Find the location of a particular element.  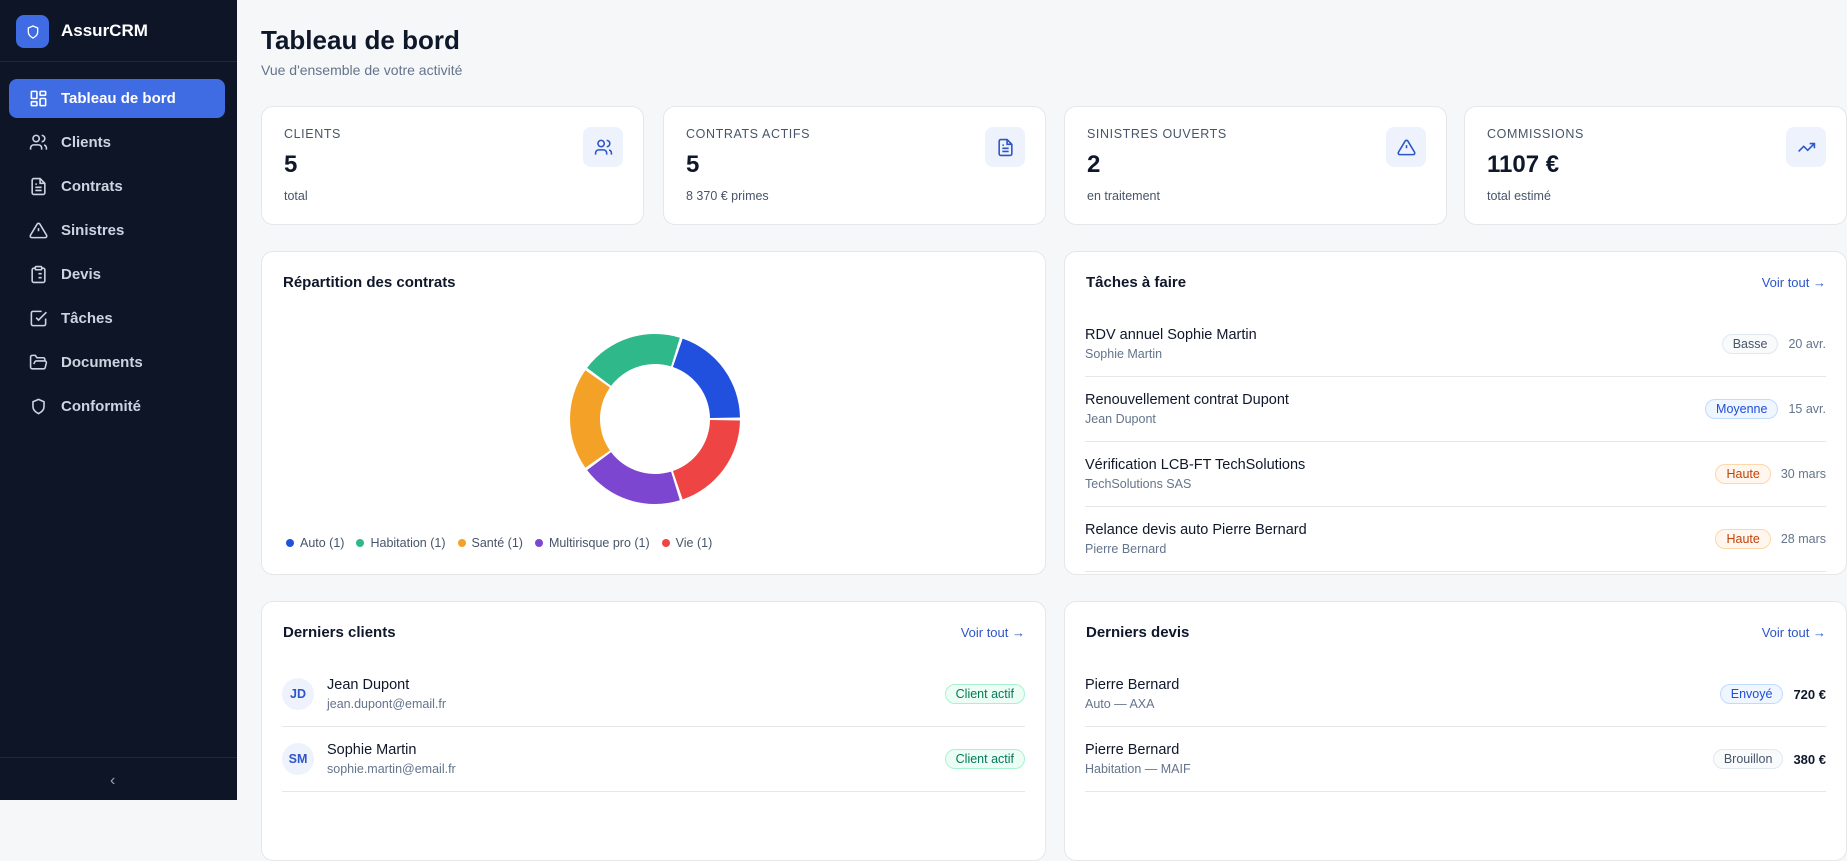

donut-slice-vie is located at coordinates (706, 459).